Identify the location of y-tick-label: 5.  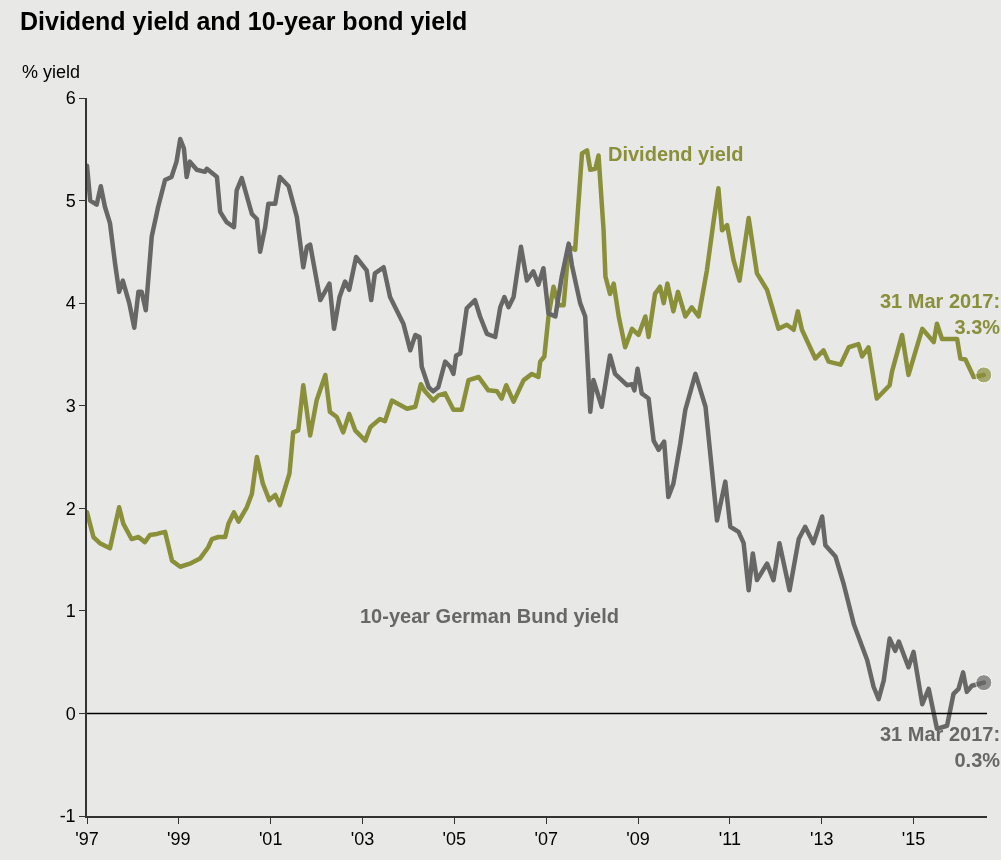
(70, 200).